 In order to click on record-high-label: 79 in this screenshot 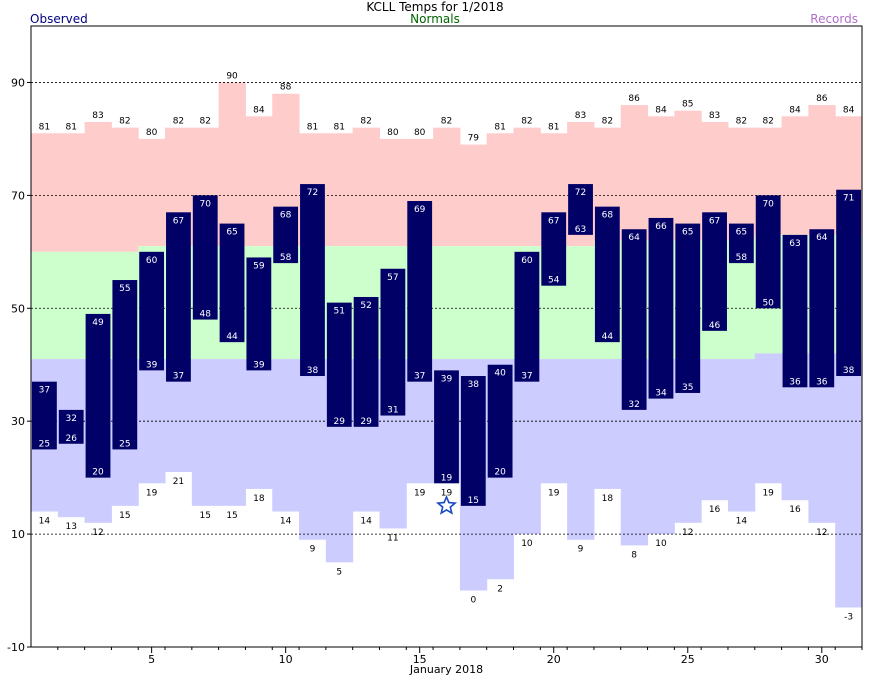, I will do `click(474, 139)`.